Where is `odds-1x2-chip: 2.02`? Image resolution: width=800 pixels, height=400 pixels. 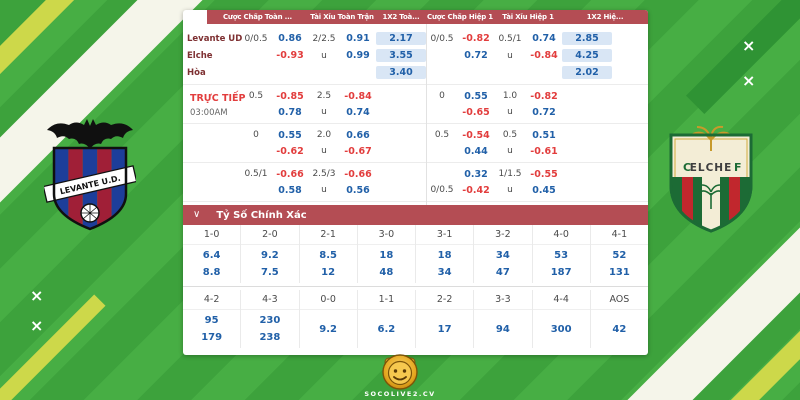 odds-1x2-chip: 2.02 is located at coordinates (587, 72).